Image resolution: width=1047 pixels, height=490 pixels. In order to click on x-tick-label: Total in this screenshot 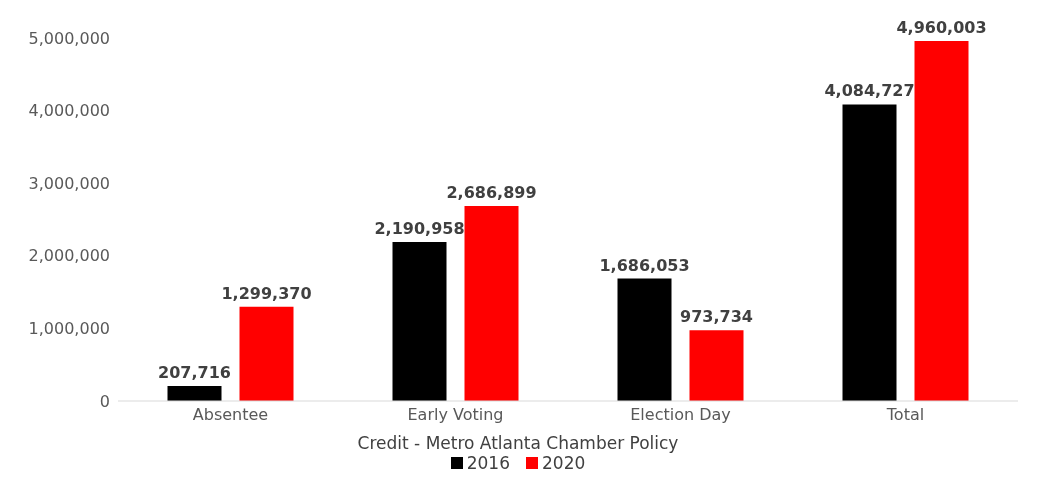, I will do `click(905, 415)`.